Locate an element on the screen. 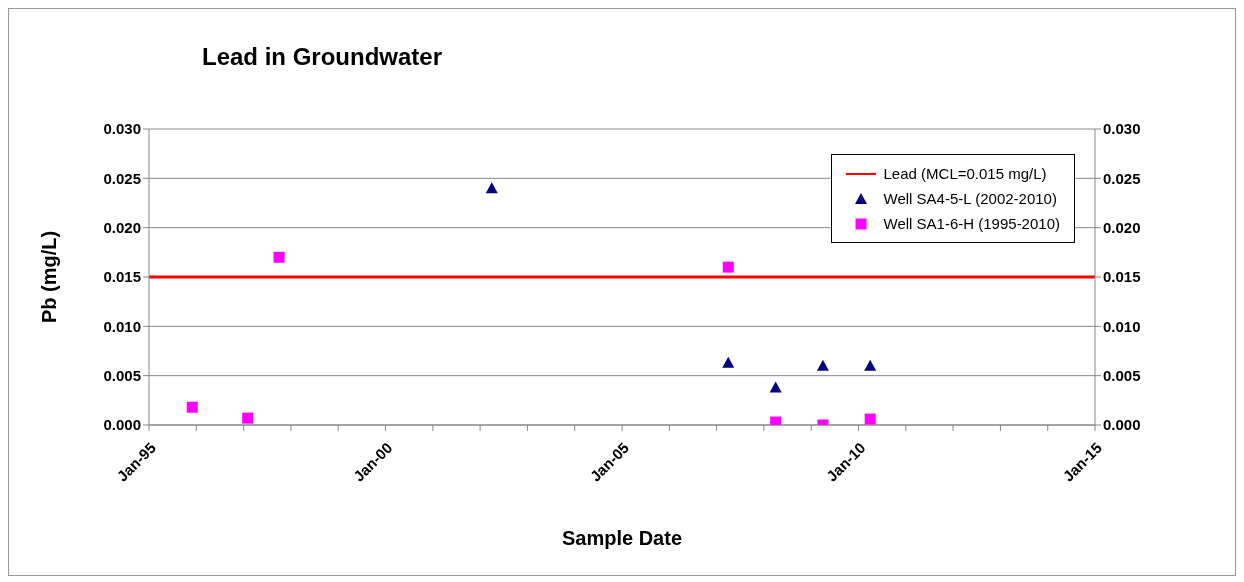 The height and width of the screenshot is (582, 1244). y-tick-label: 0.030 is located at coordinates (122, 129).